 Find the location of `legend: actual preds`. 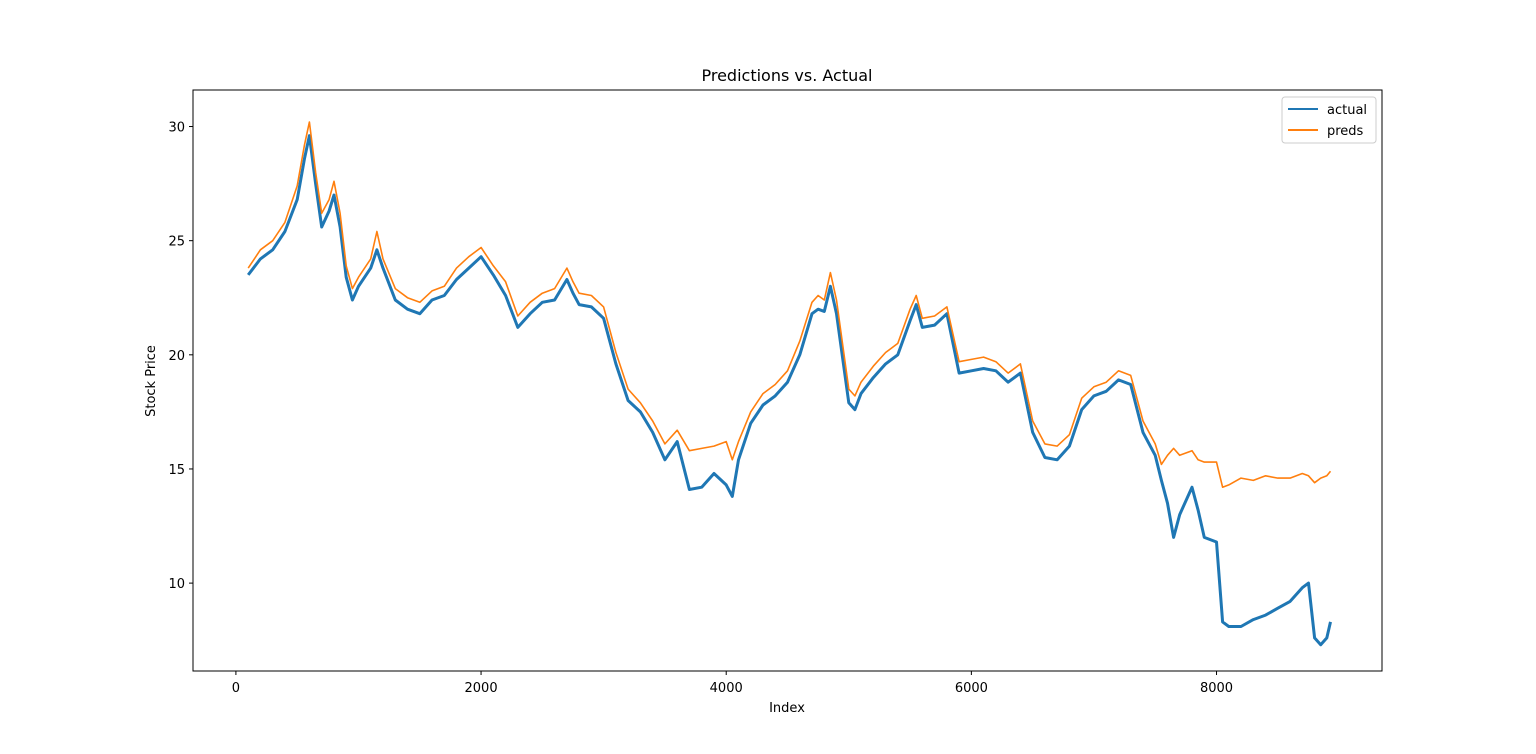

legend: actual preds is located at coordinates (1329, 120).